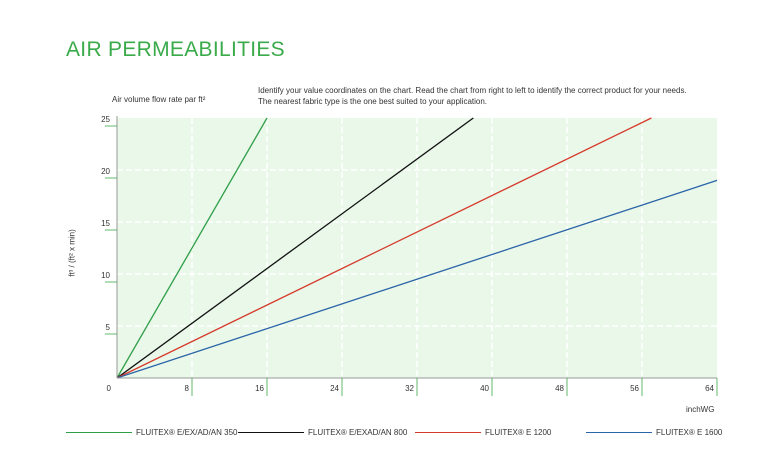  Describe the element at coordinates (108, 327) in the screenshot. I see `y-tick-label: 5` at that location.